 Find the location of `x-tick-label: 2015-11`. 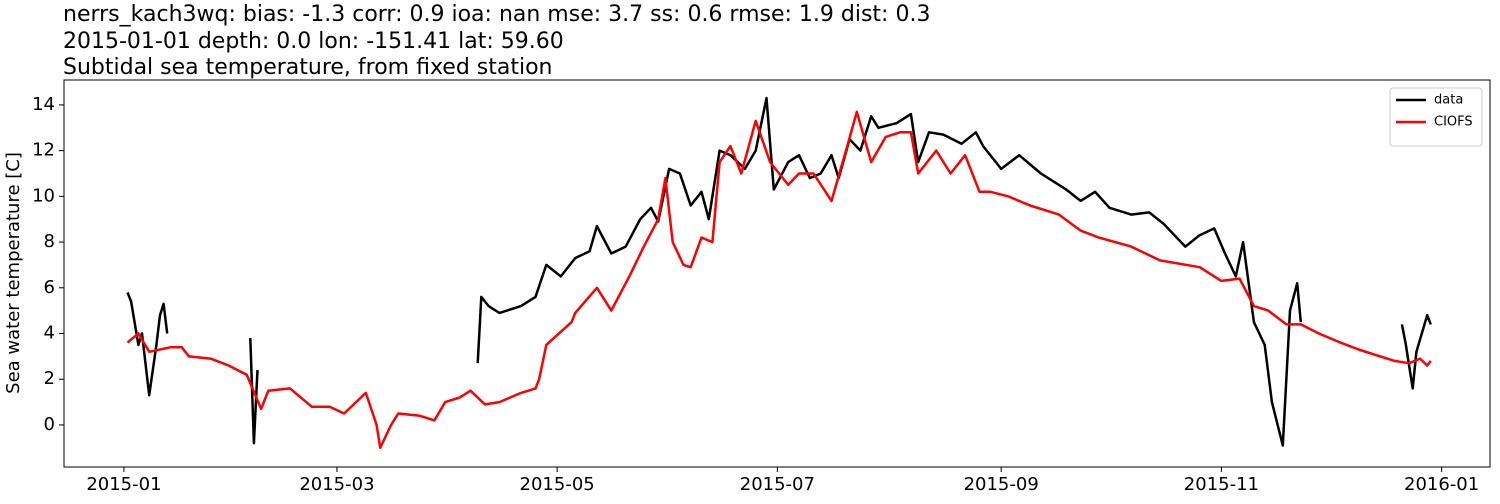

x-tick-label: 2015-11 is located at coordinates (1221, 484).